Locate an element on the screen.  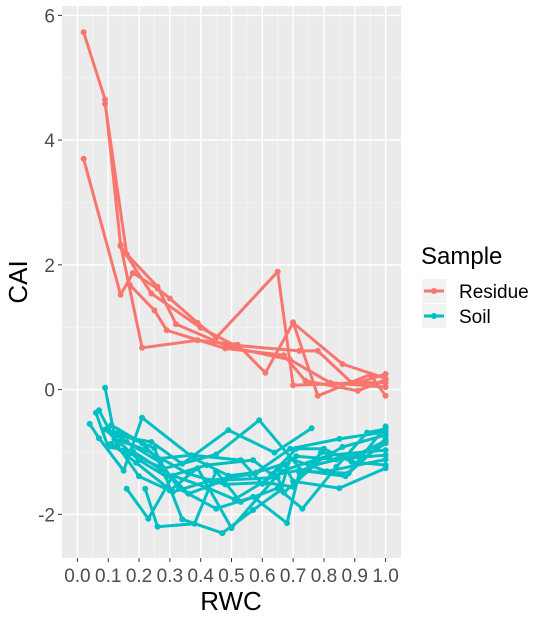
x-axis-title: RWC is located at coordinates (231, 601).